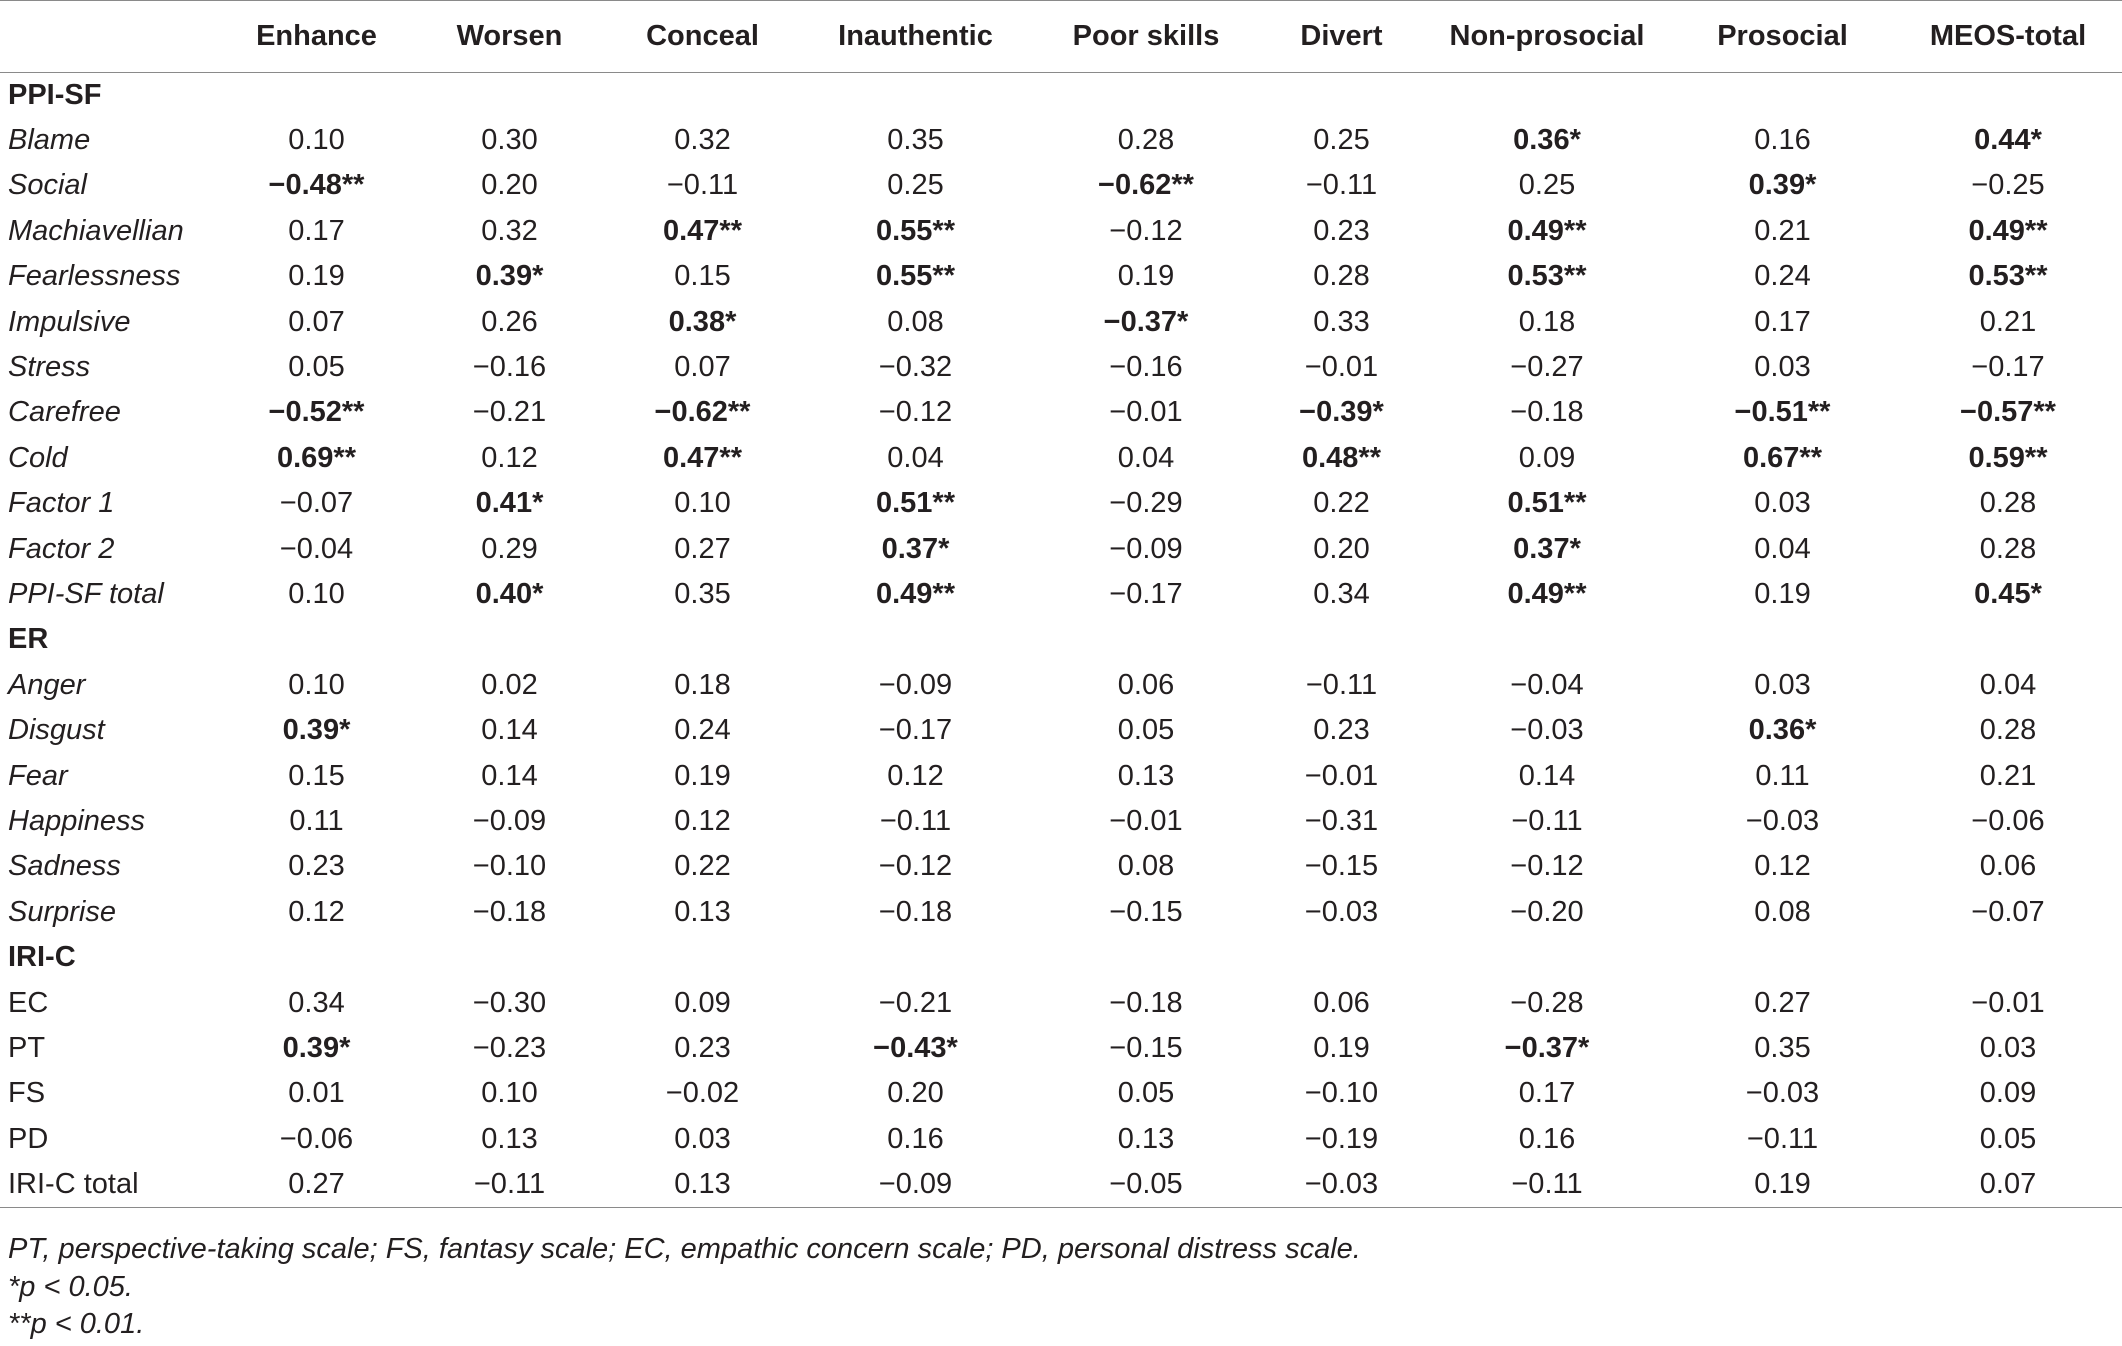 This screenshot has width=2122, height=1346. I want to click on table-cell: −0.57**, so click(2008, 412).